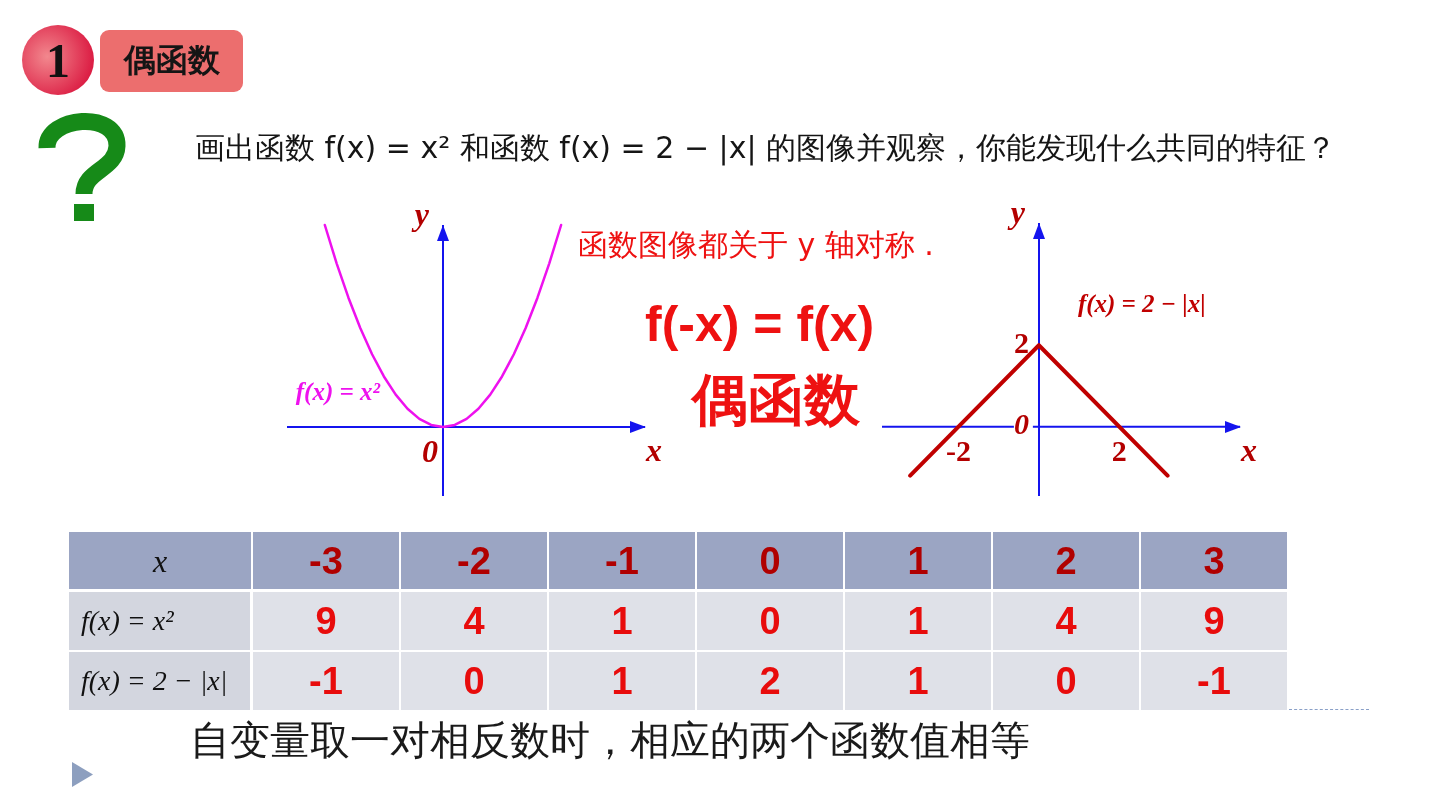 The height and width of the screenshot is (810, 1440). What do you see at coordinates (776, 400) in the screenshot?
I see `text: 偶函数` at bounding box center [776, 400].